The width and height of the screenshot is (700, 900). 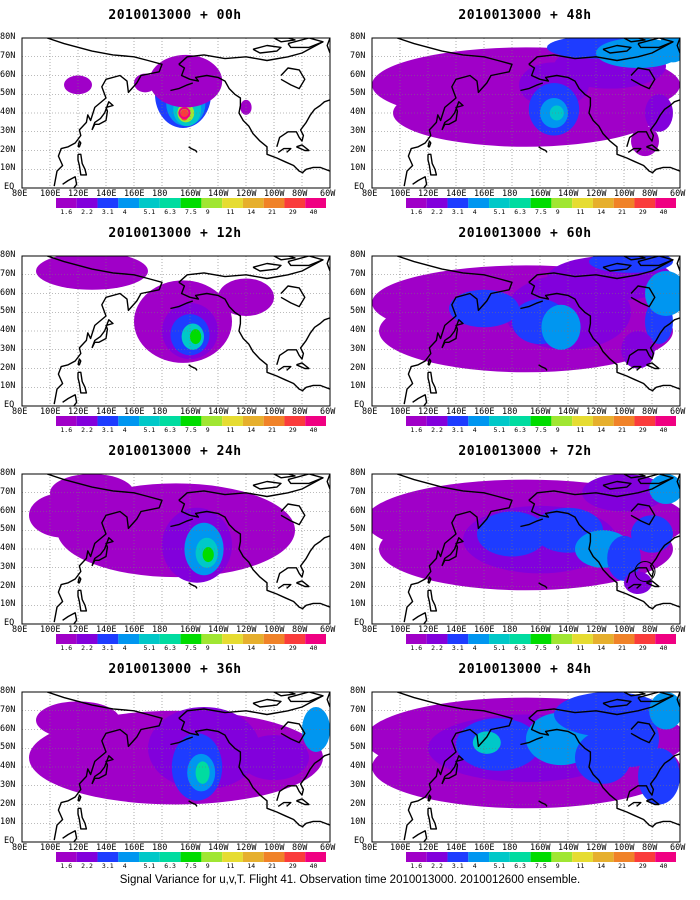 What do you see at coordinates (358, 367) in the screenshot?
I see `lat-tick-label: 20N` at bounding box center [358, 367].